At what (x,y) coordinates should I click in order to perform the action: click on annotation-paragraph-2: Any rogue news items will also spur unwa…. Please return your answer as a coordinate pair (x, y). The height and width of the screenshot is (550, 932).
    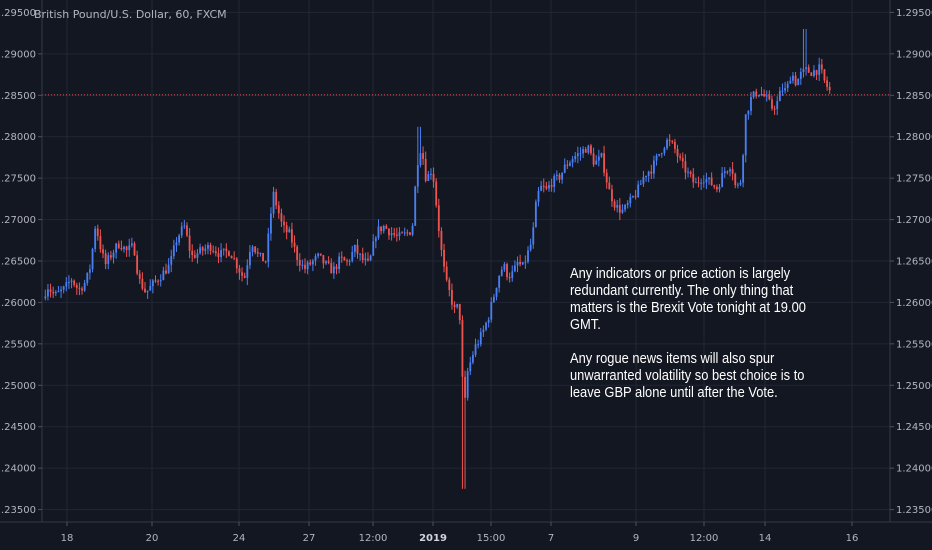
    Looking at the image, I should click on (687, 375).